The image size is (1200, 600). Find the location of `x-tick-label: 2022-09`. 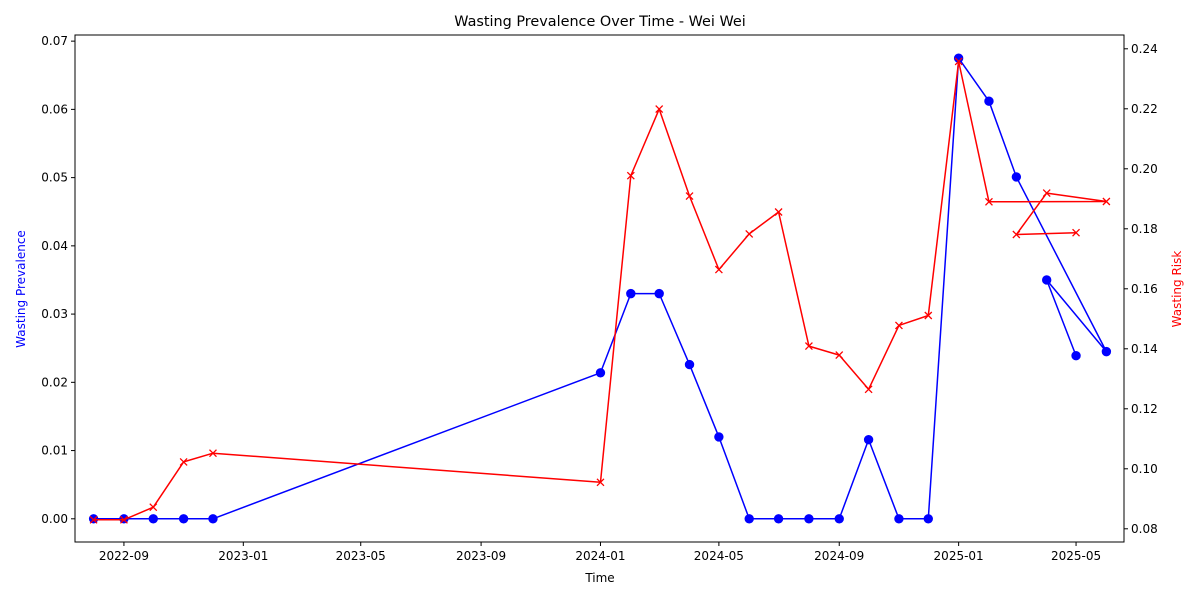

x-tick-label: 2022-09 is located at coordinates (124, 556).